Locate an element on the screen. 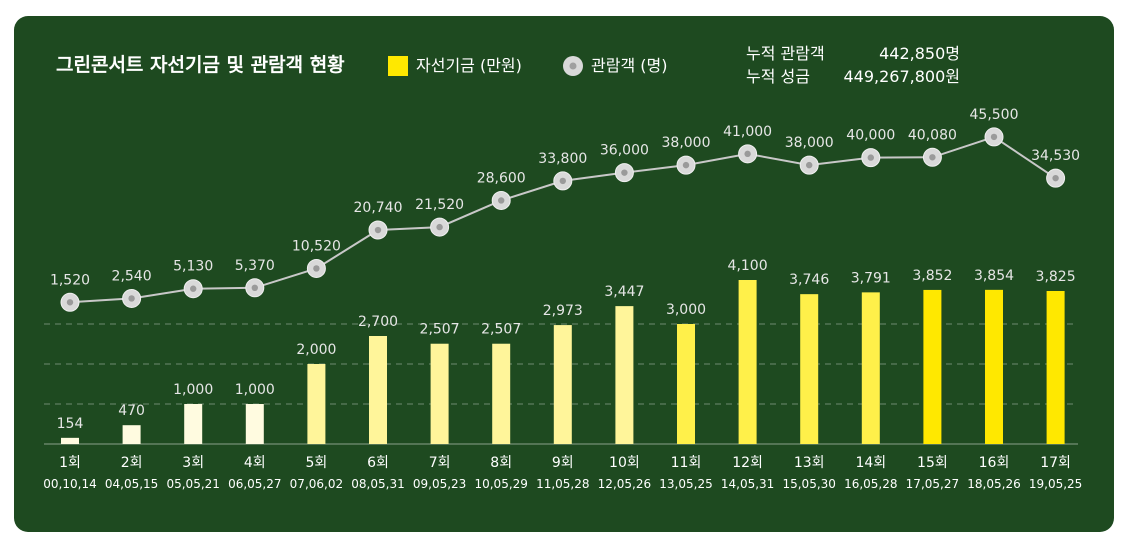 The height and width of the screenshot is (550, 1130). round-label: 10회 is located at coordinates (624, 463).